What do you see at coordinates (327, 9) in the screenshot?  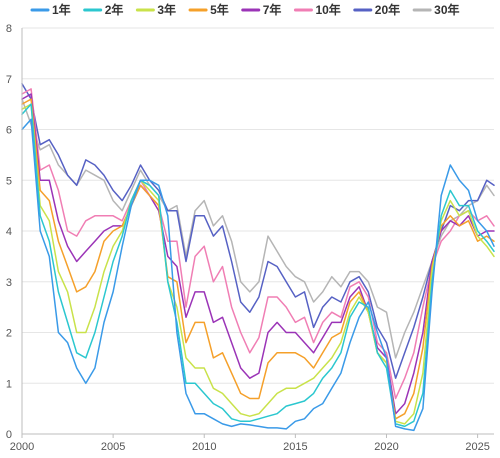 I see `legend-label: 10年` at bounding box center [327, 9].